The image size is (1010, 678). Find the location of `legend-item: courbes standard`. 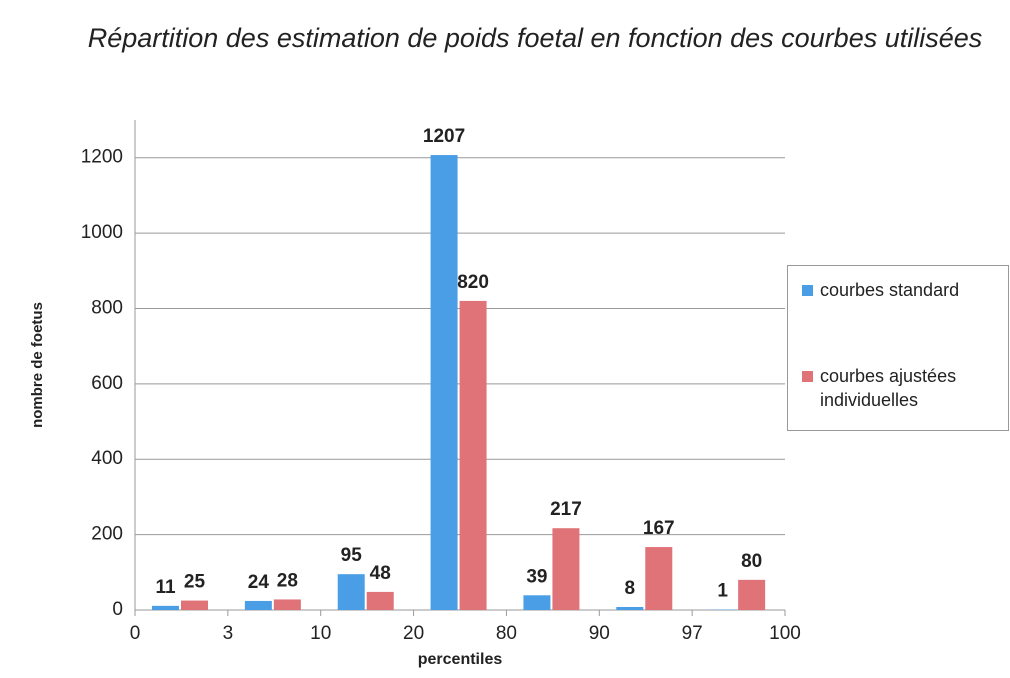

legend-item: courbes standard is located at coordinates (906, 290).